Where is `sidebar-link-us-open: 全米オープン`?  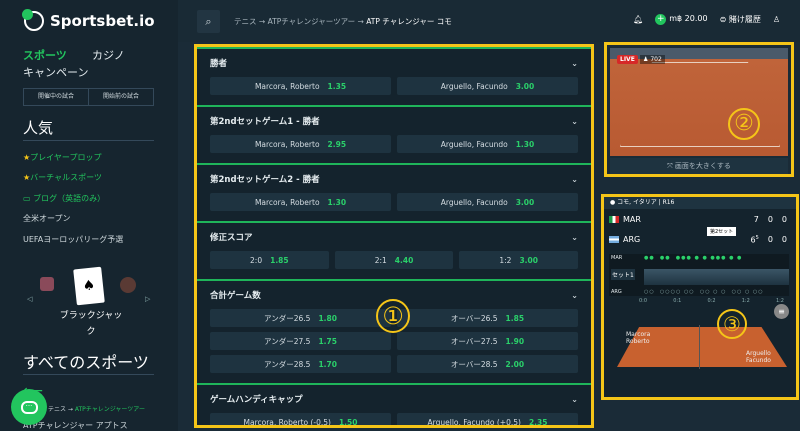
sidebar-link-us-open: 全米オープン is located at coordinates (47, 218).